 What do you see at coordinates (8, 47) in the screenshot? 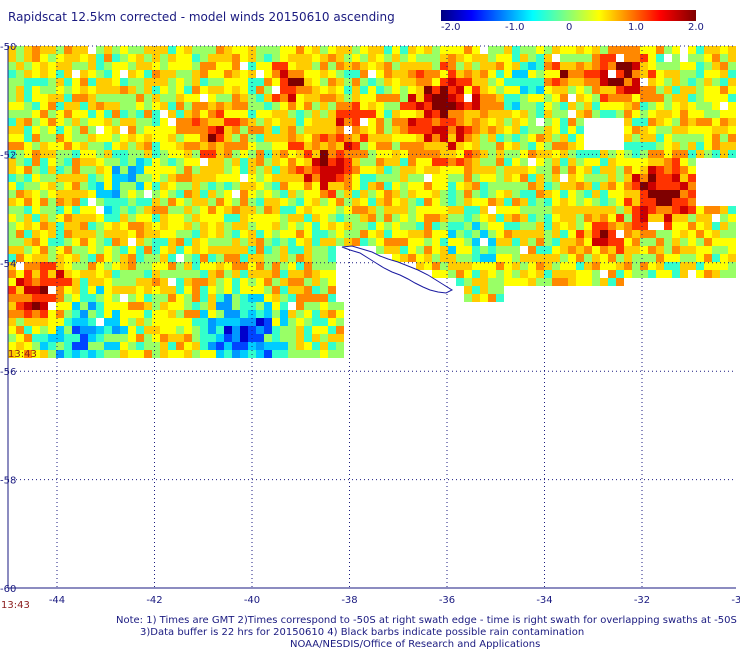
I see `latitude-label: -50` at bounding box center [8, 47].